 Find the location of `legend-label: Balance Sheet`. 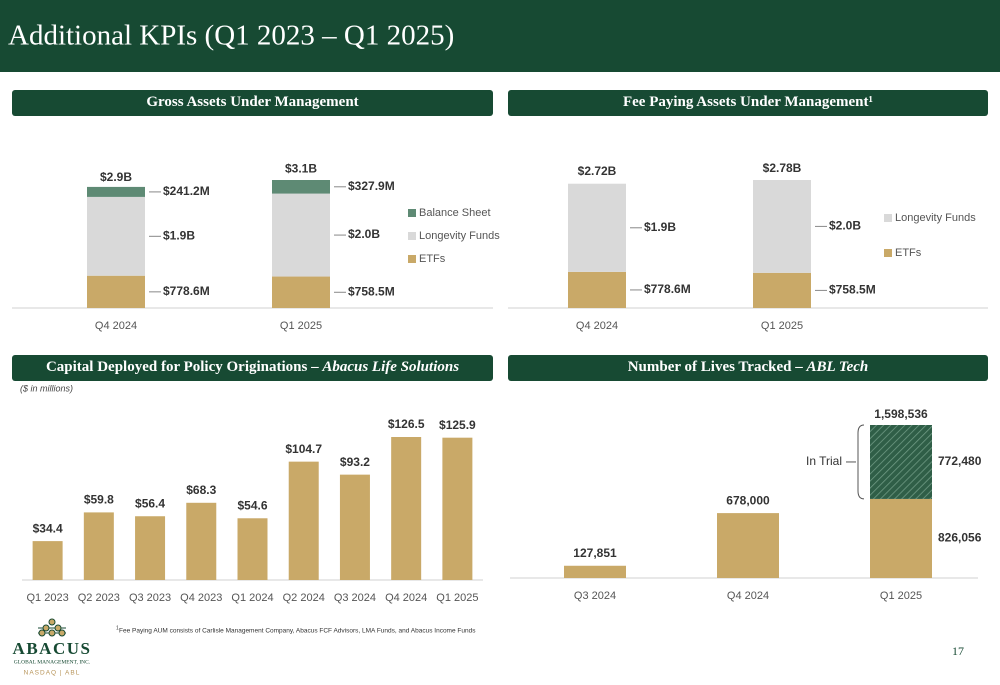

legend-label: Balance Sheet is located at coordinates (455, 213).